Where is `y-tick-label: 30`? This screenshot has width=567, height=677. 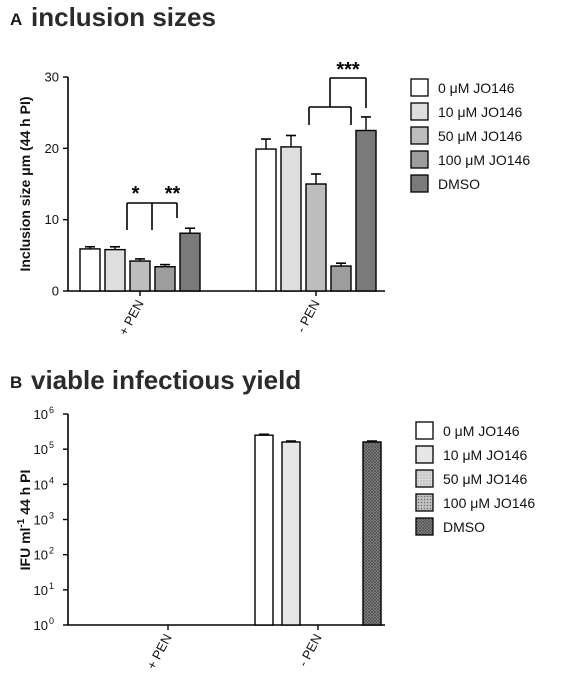
y-tick-label: 30 is located at coordinates (52, 77).